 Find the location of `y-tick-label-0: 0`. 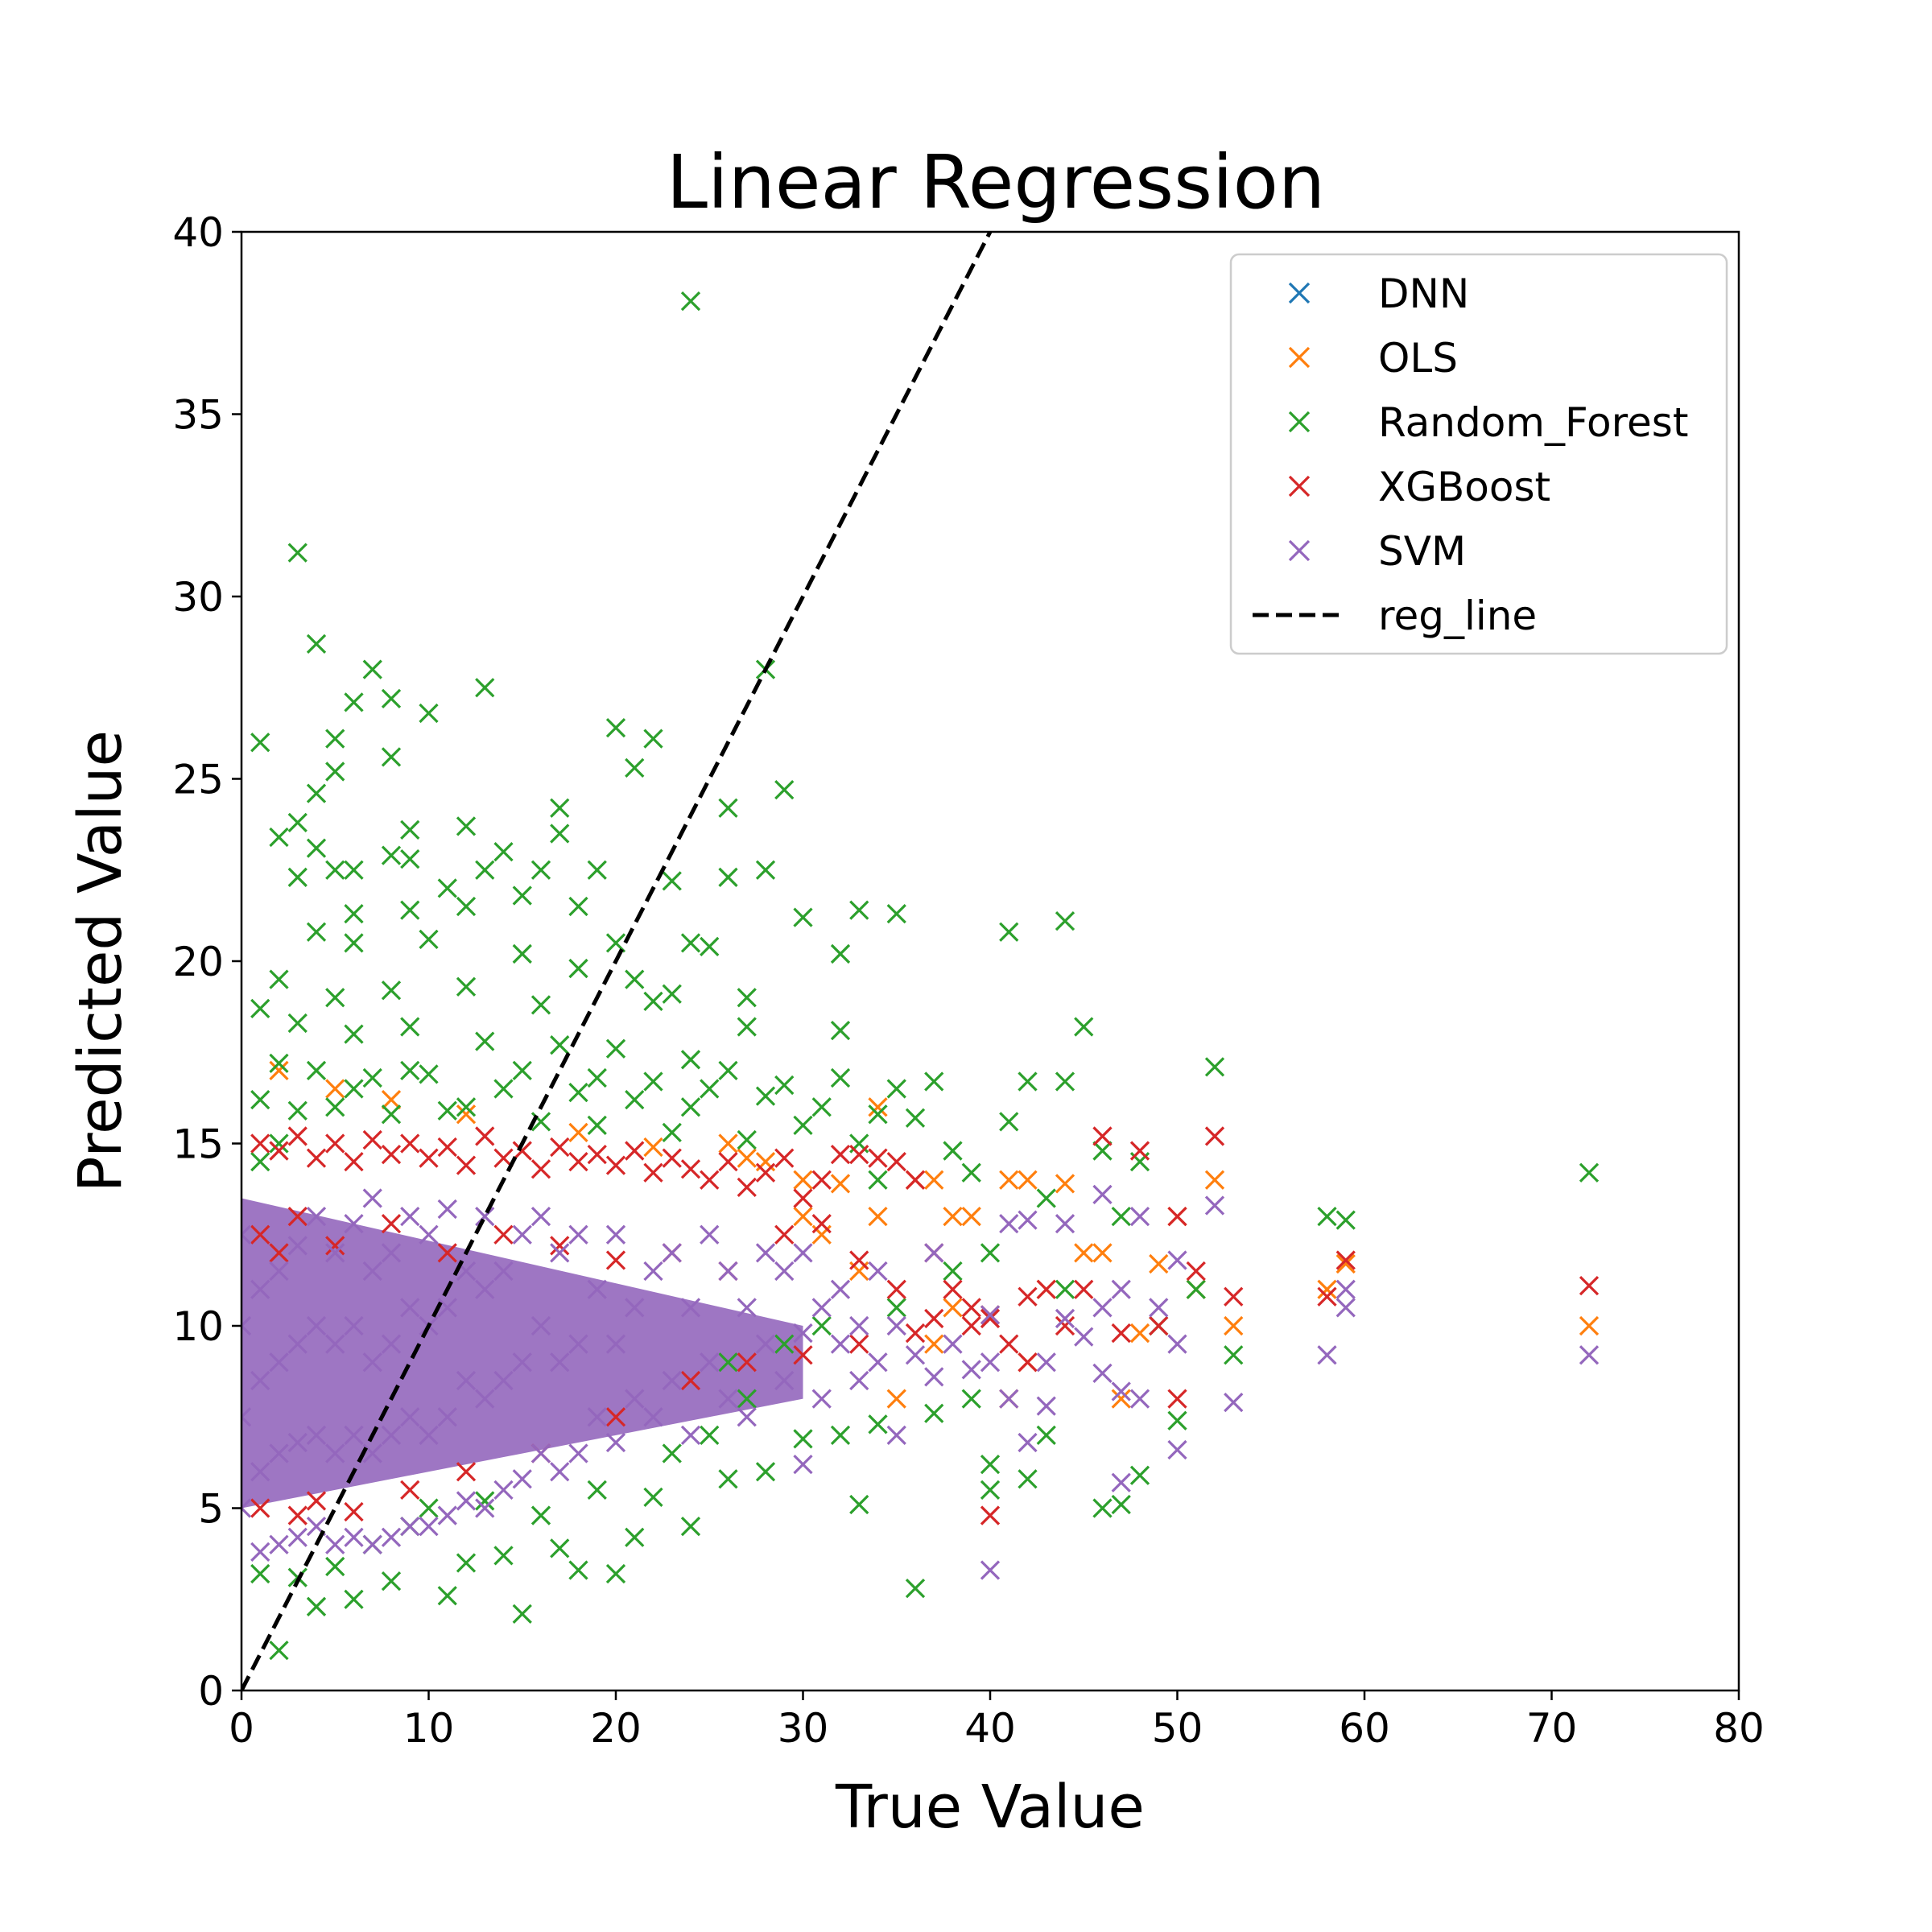

y-tick-label-0: 0 is located at coordinates (211, 1691).